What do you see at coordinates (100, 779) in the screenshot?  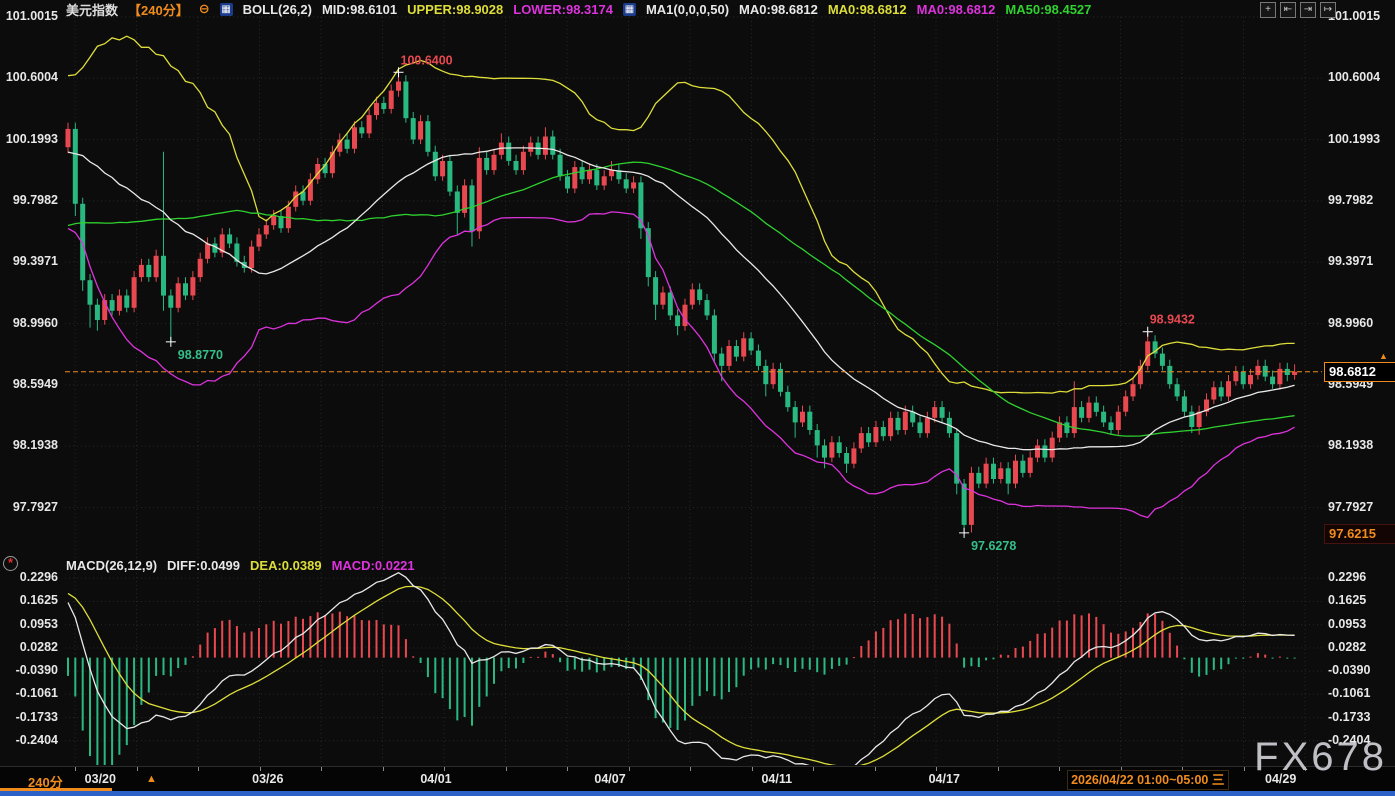 I see `date-label: 03/20` at bounding box center [100, 779].